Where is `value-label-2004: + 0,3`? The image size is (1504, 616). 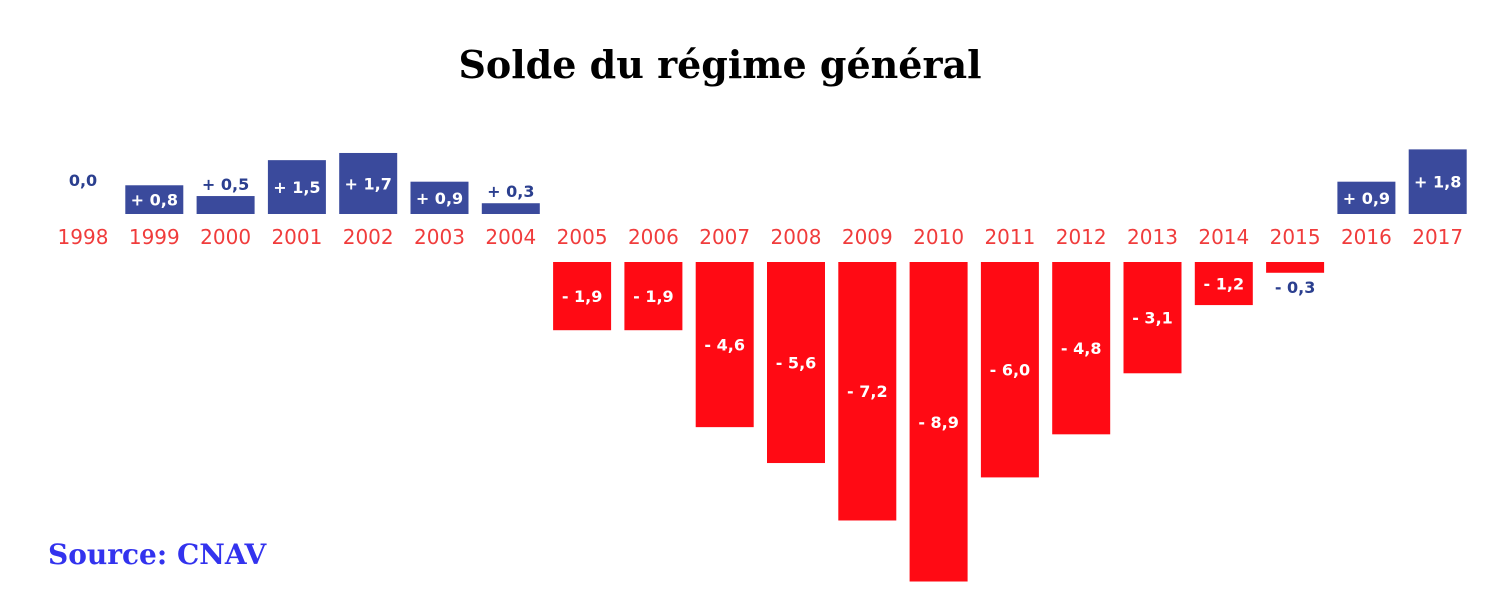 value-label-2004: + 0,3 is located at coordinates (510, 191).